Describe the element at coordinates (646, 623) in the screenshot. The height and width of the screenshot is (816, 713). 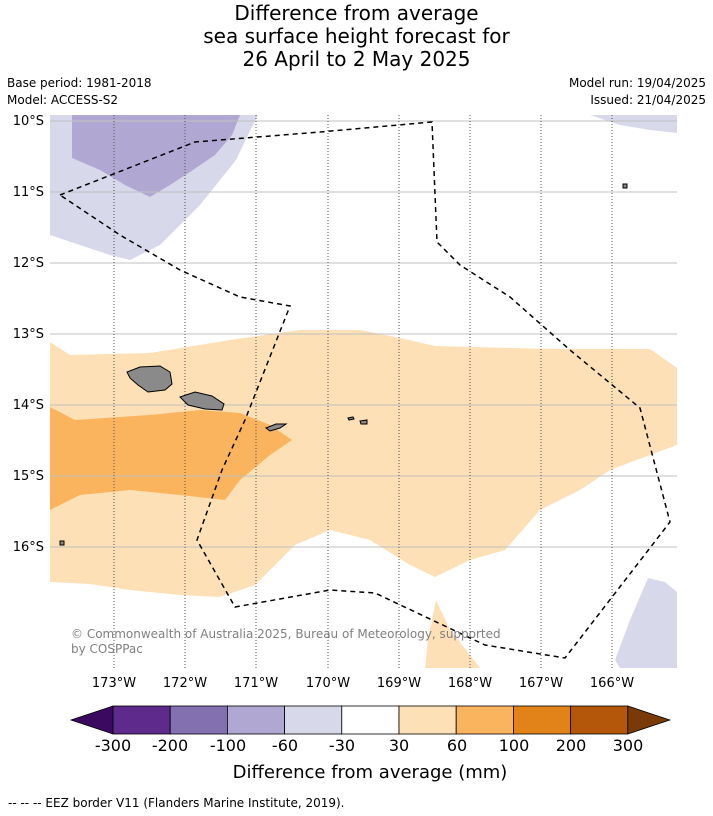
I see `anomaly-region-neg-bottom-right` at that location.